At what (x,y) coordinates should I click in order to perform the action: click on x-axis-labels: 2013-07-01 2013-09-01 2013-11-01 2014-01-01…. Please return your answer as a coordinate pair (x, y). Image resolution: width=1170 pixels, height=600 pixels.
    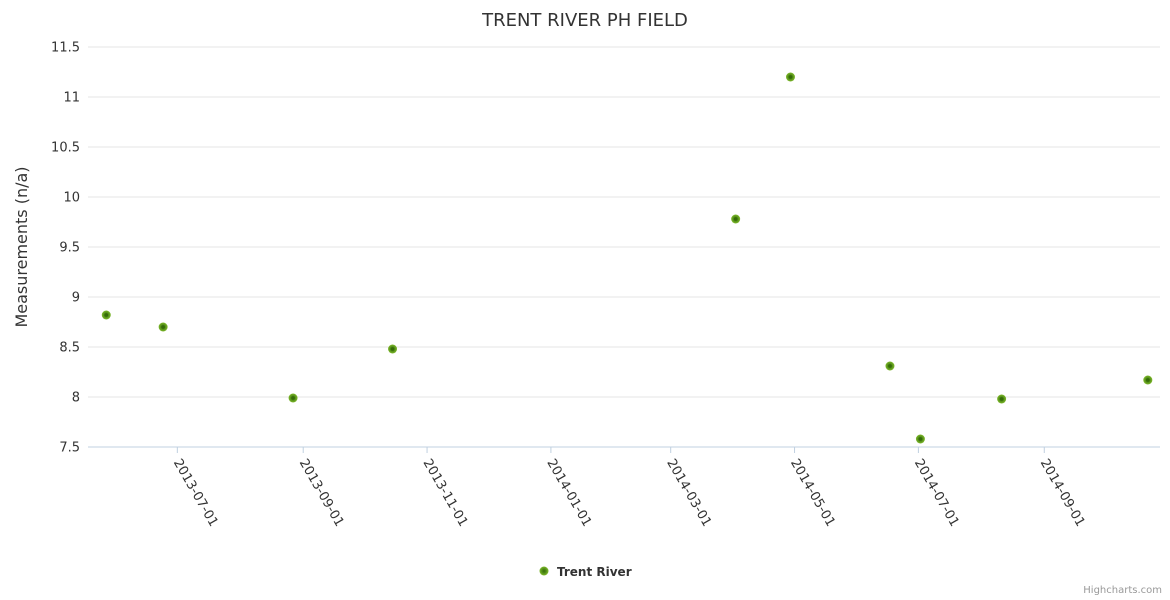
    Looking at the image, I should click on (629, 493).